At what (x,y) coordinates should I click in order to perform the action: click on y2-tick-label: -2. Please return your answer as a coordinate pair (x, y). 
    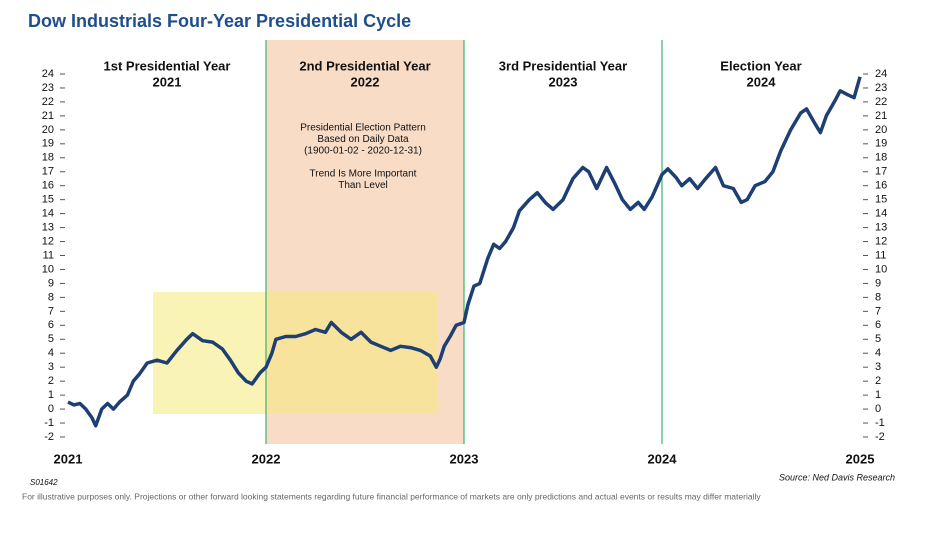
    Looking at the image, I should click on (880, 437).